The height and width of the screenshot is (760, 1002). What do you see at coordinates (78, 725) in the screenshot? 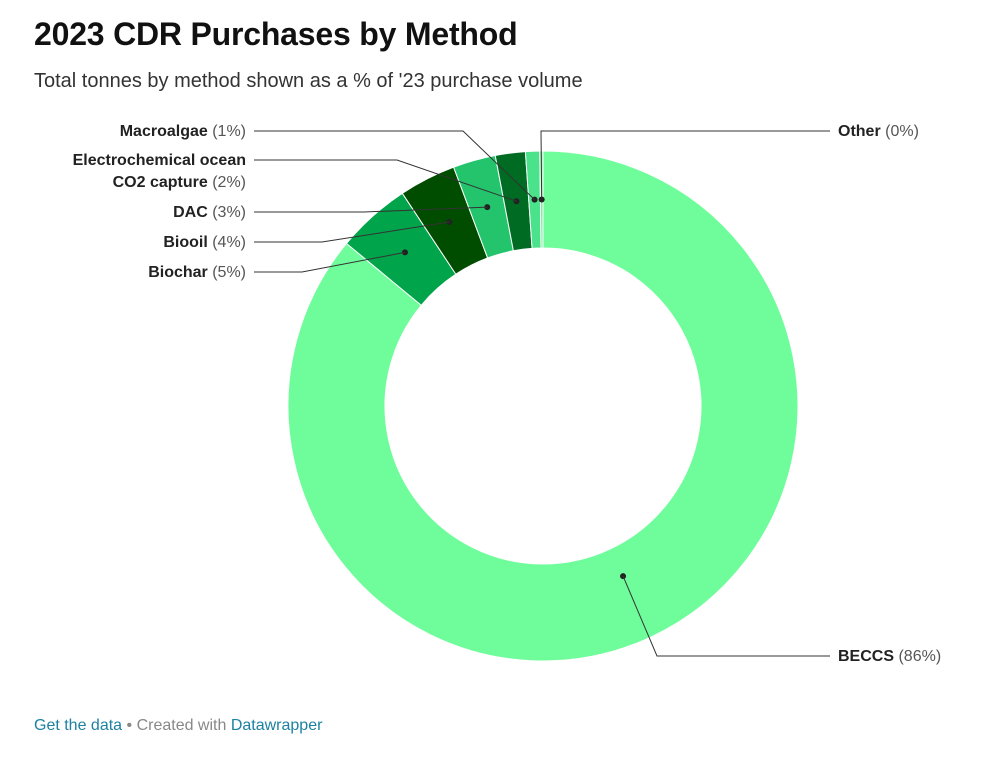
I see `get-the-data-link: Get the data` at bounding box center [78, 725].